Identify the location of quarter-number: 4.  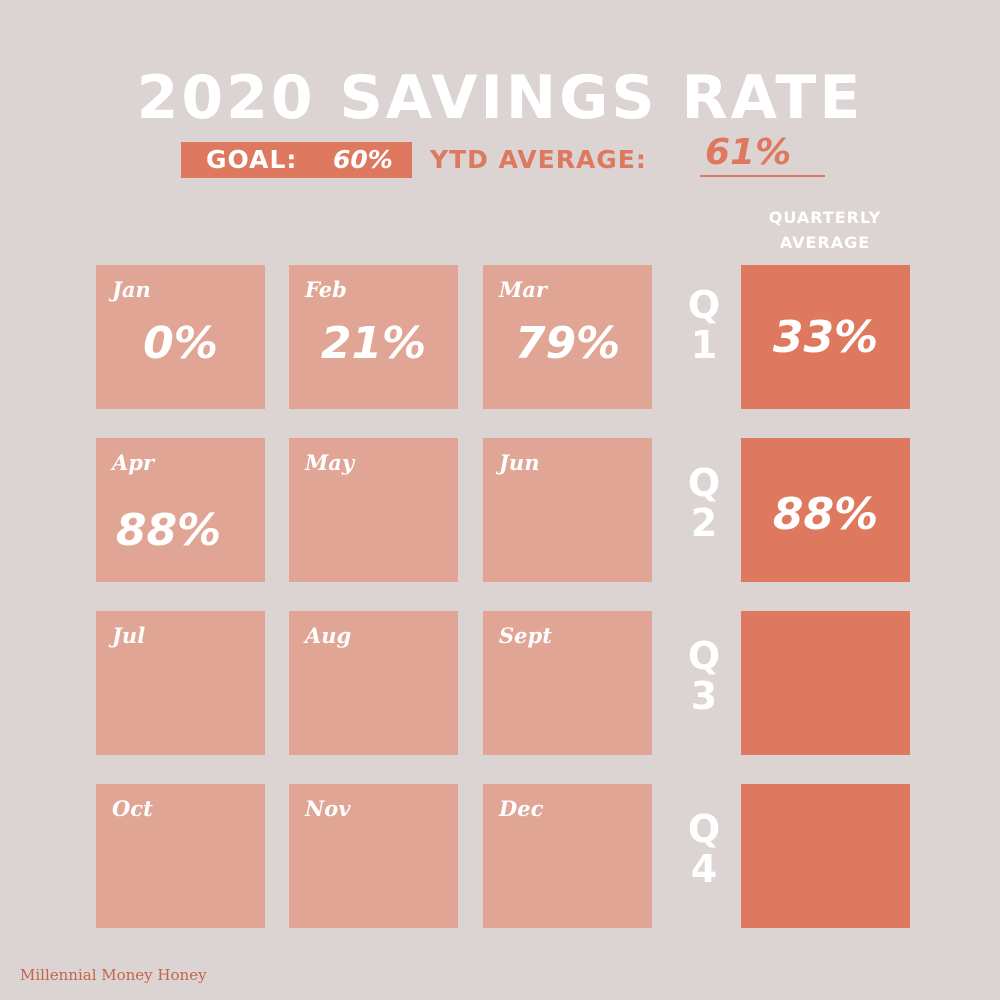
(704, 869).